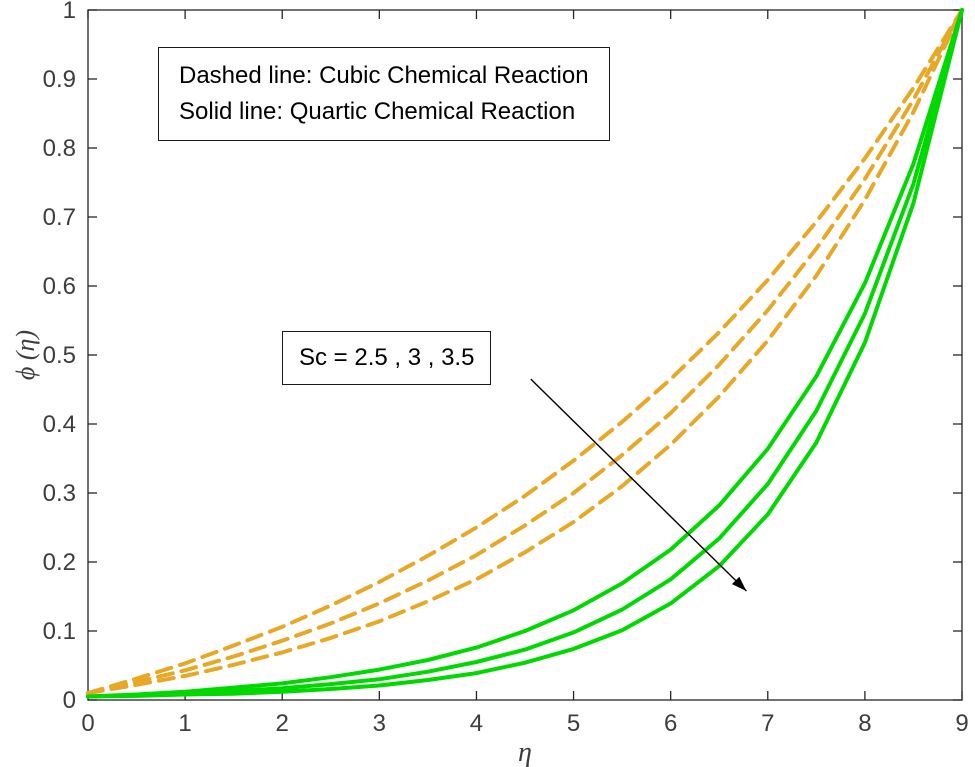 The width and height of the screenshot is (975, 767). I want to click on y-tick-label: 0.3, so click(59, 493).